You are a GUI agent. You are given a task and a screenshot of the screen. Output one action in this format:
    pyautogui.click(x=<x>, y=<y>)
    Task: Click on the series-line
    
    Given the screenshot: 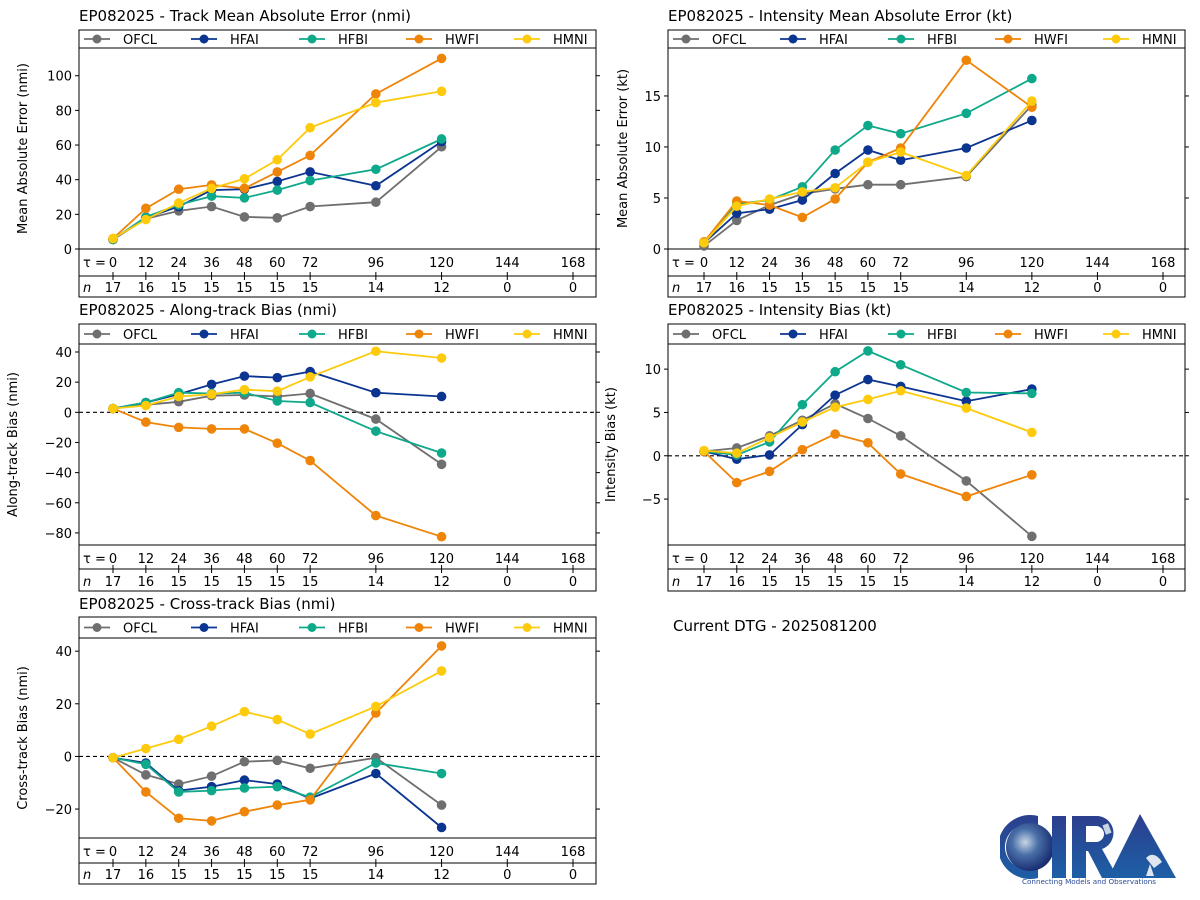 What is the action you would take?
    pyautogui.click(x=868, y=469)
    